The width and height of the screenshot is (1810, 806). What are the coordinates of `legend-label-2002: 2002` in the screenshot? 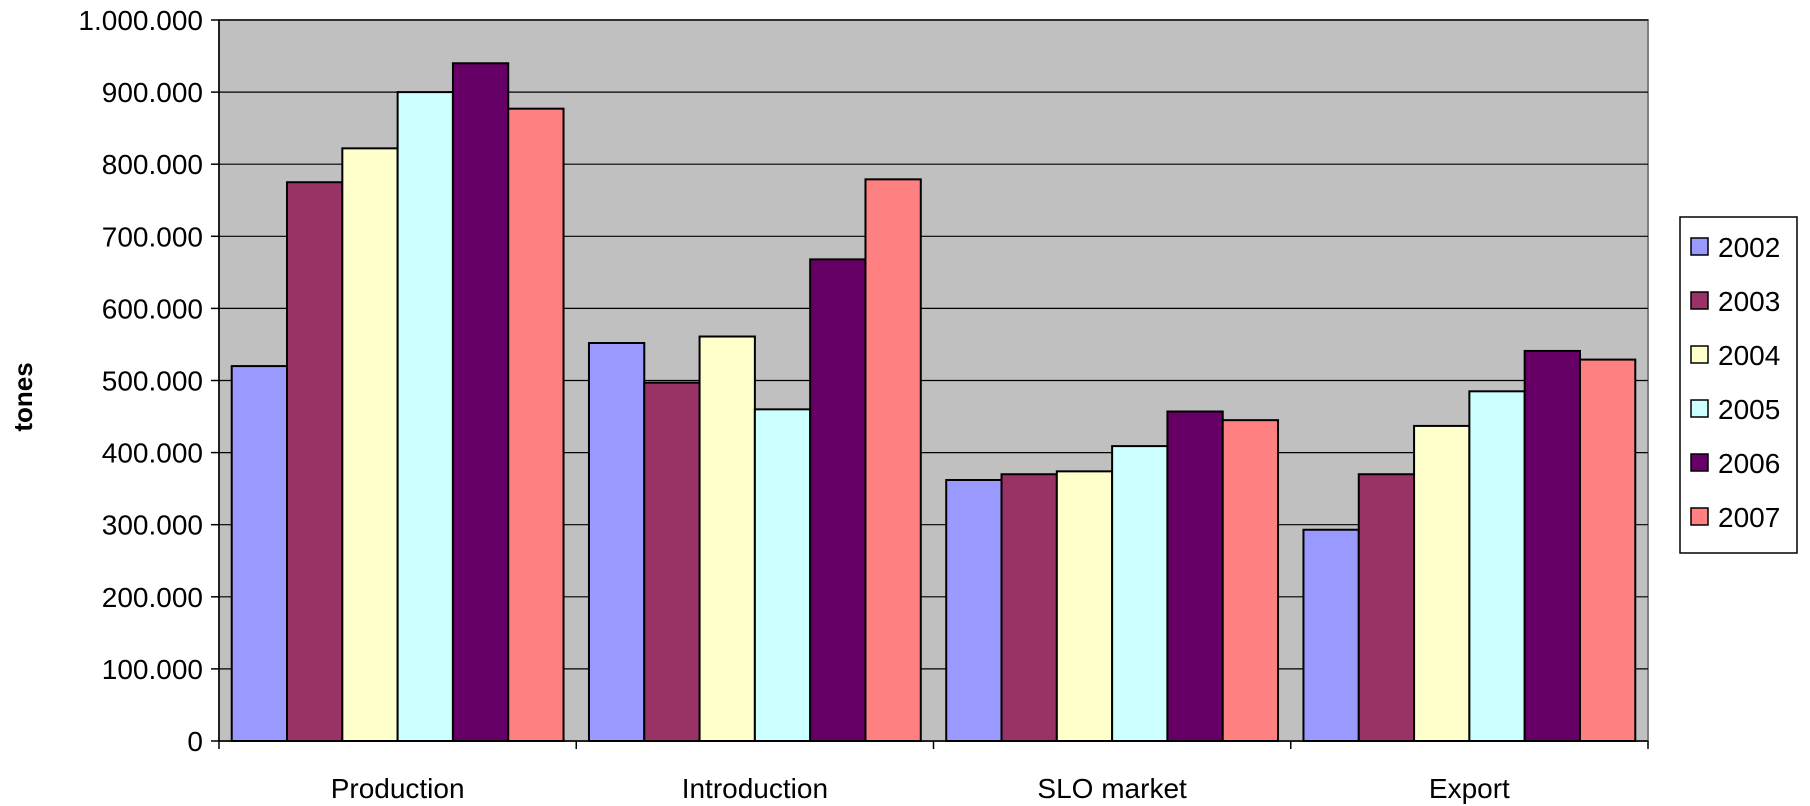 It's located at (1749, 247).